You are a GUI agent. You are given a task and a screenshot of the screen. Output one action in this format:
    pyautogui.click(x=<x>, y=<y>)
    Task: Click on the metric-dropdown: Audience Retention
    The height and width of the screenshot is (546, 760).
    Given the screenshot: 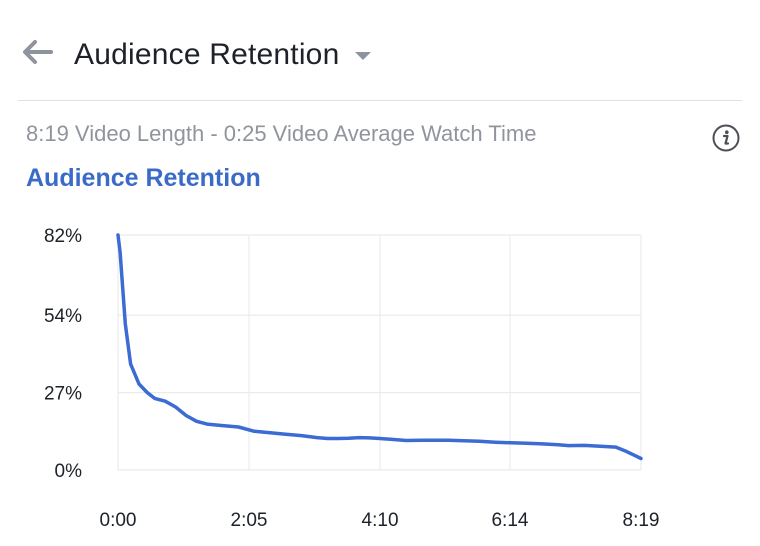 What is the action you would take?
    pyautogui.click(x=223, y=55)
    